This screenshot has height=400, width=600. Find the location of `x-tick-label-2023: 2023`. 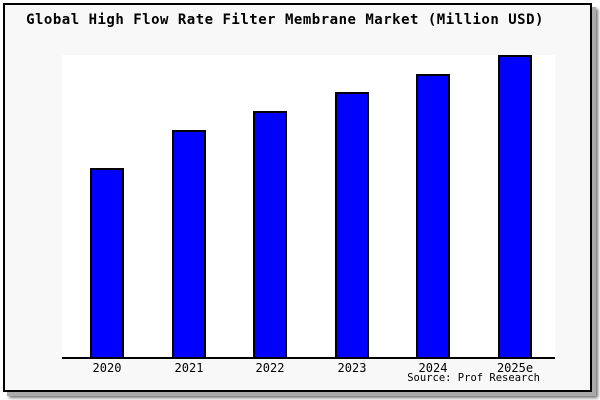

x-tick-label-2023: 2023 is located at coordinates (352, 368).